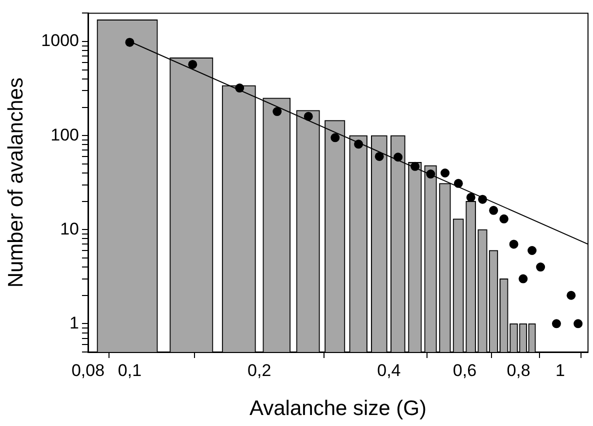 The image size is (593, 426). What do you see at coordinates (88, 370) in the screenshot?
I see `x-tick-label: 0,08` at bounding box center [88, 370].